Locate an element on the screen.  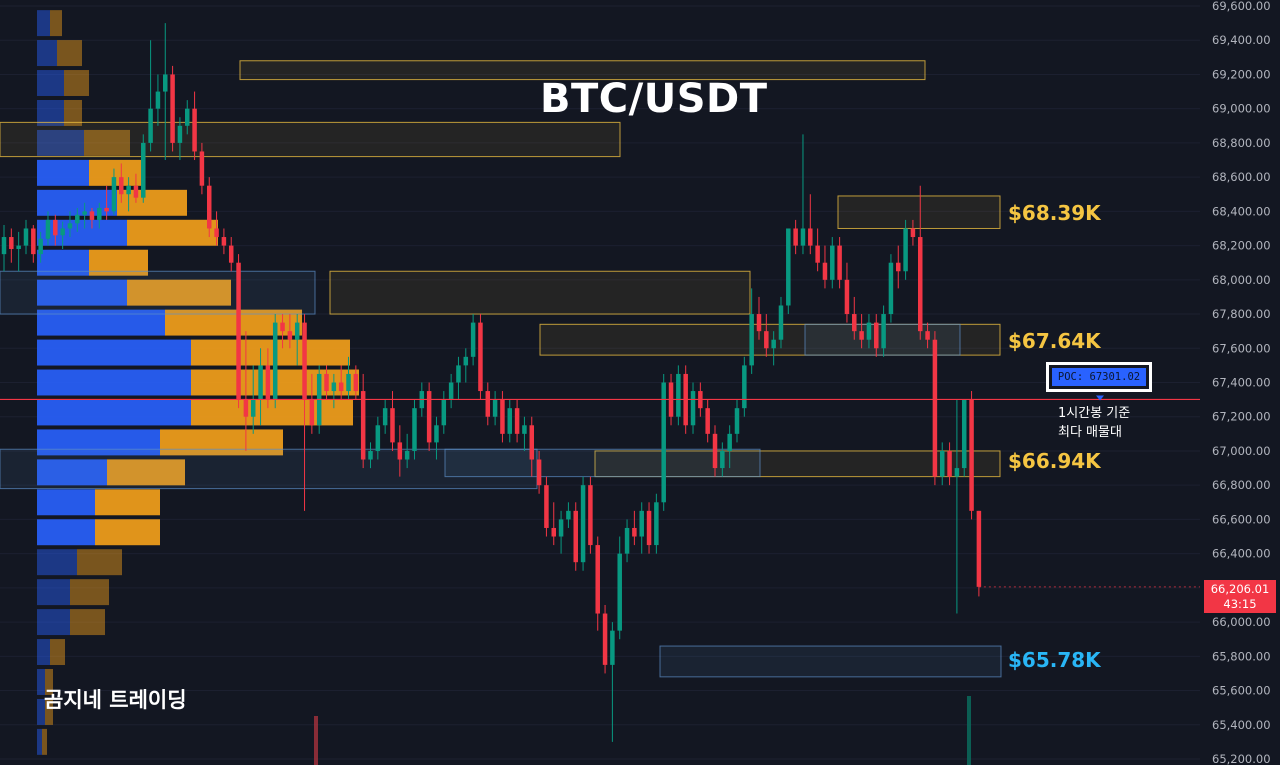
y-tick-label: 65,600.00 is located at coordinates (1241, 691).